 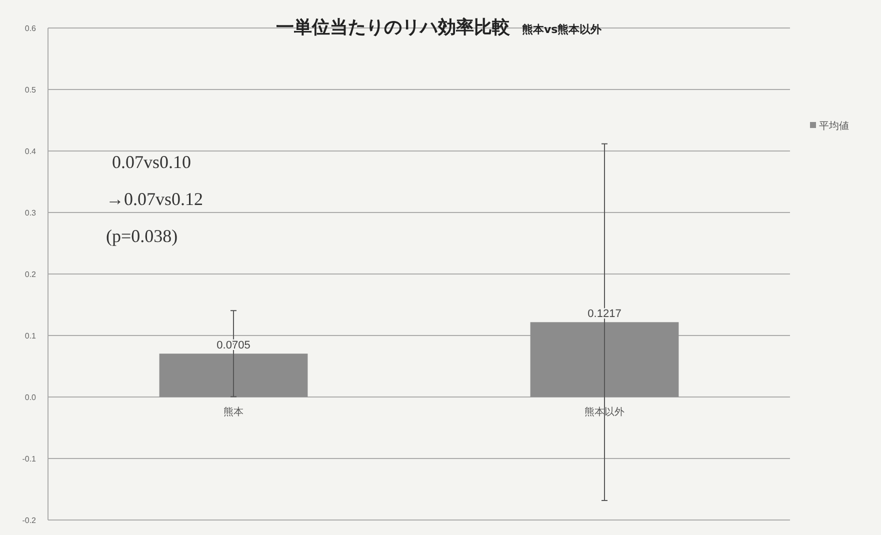 What do you see at coordinates (155, 199) in the screenshot?
I see `annotation: →0.07vs0.12` at bounding box center [155, 199].